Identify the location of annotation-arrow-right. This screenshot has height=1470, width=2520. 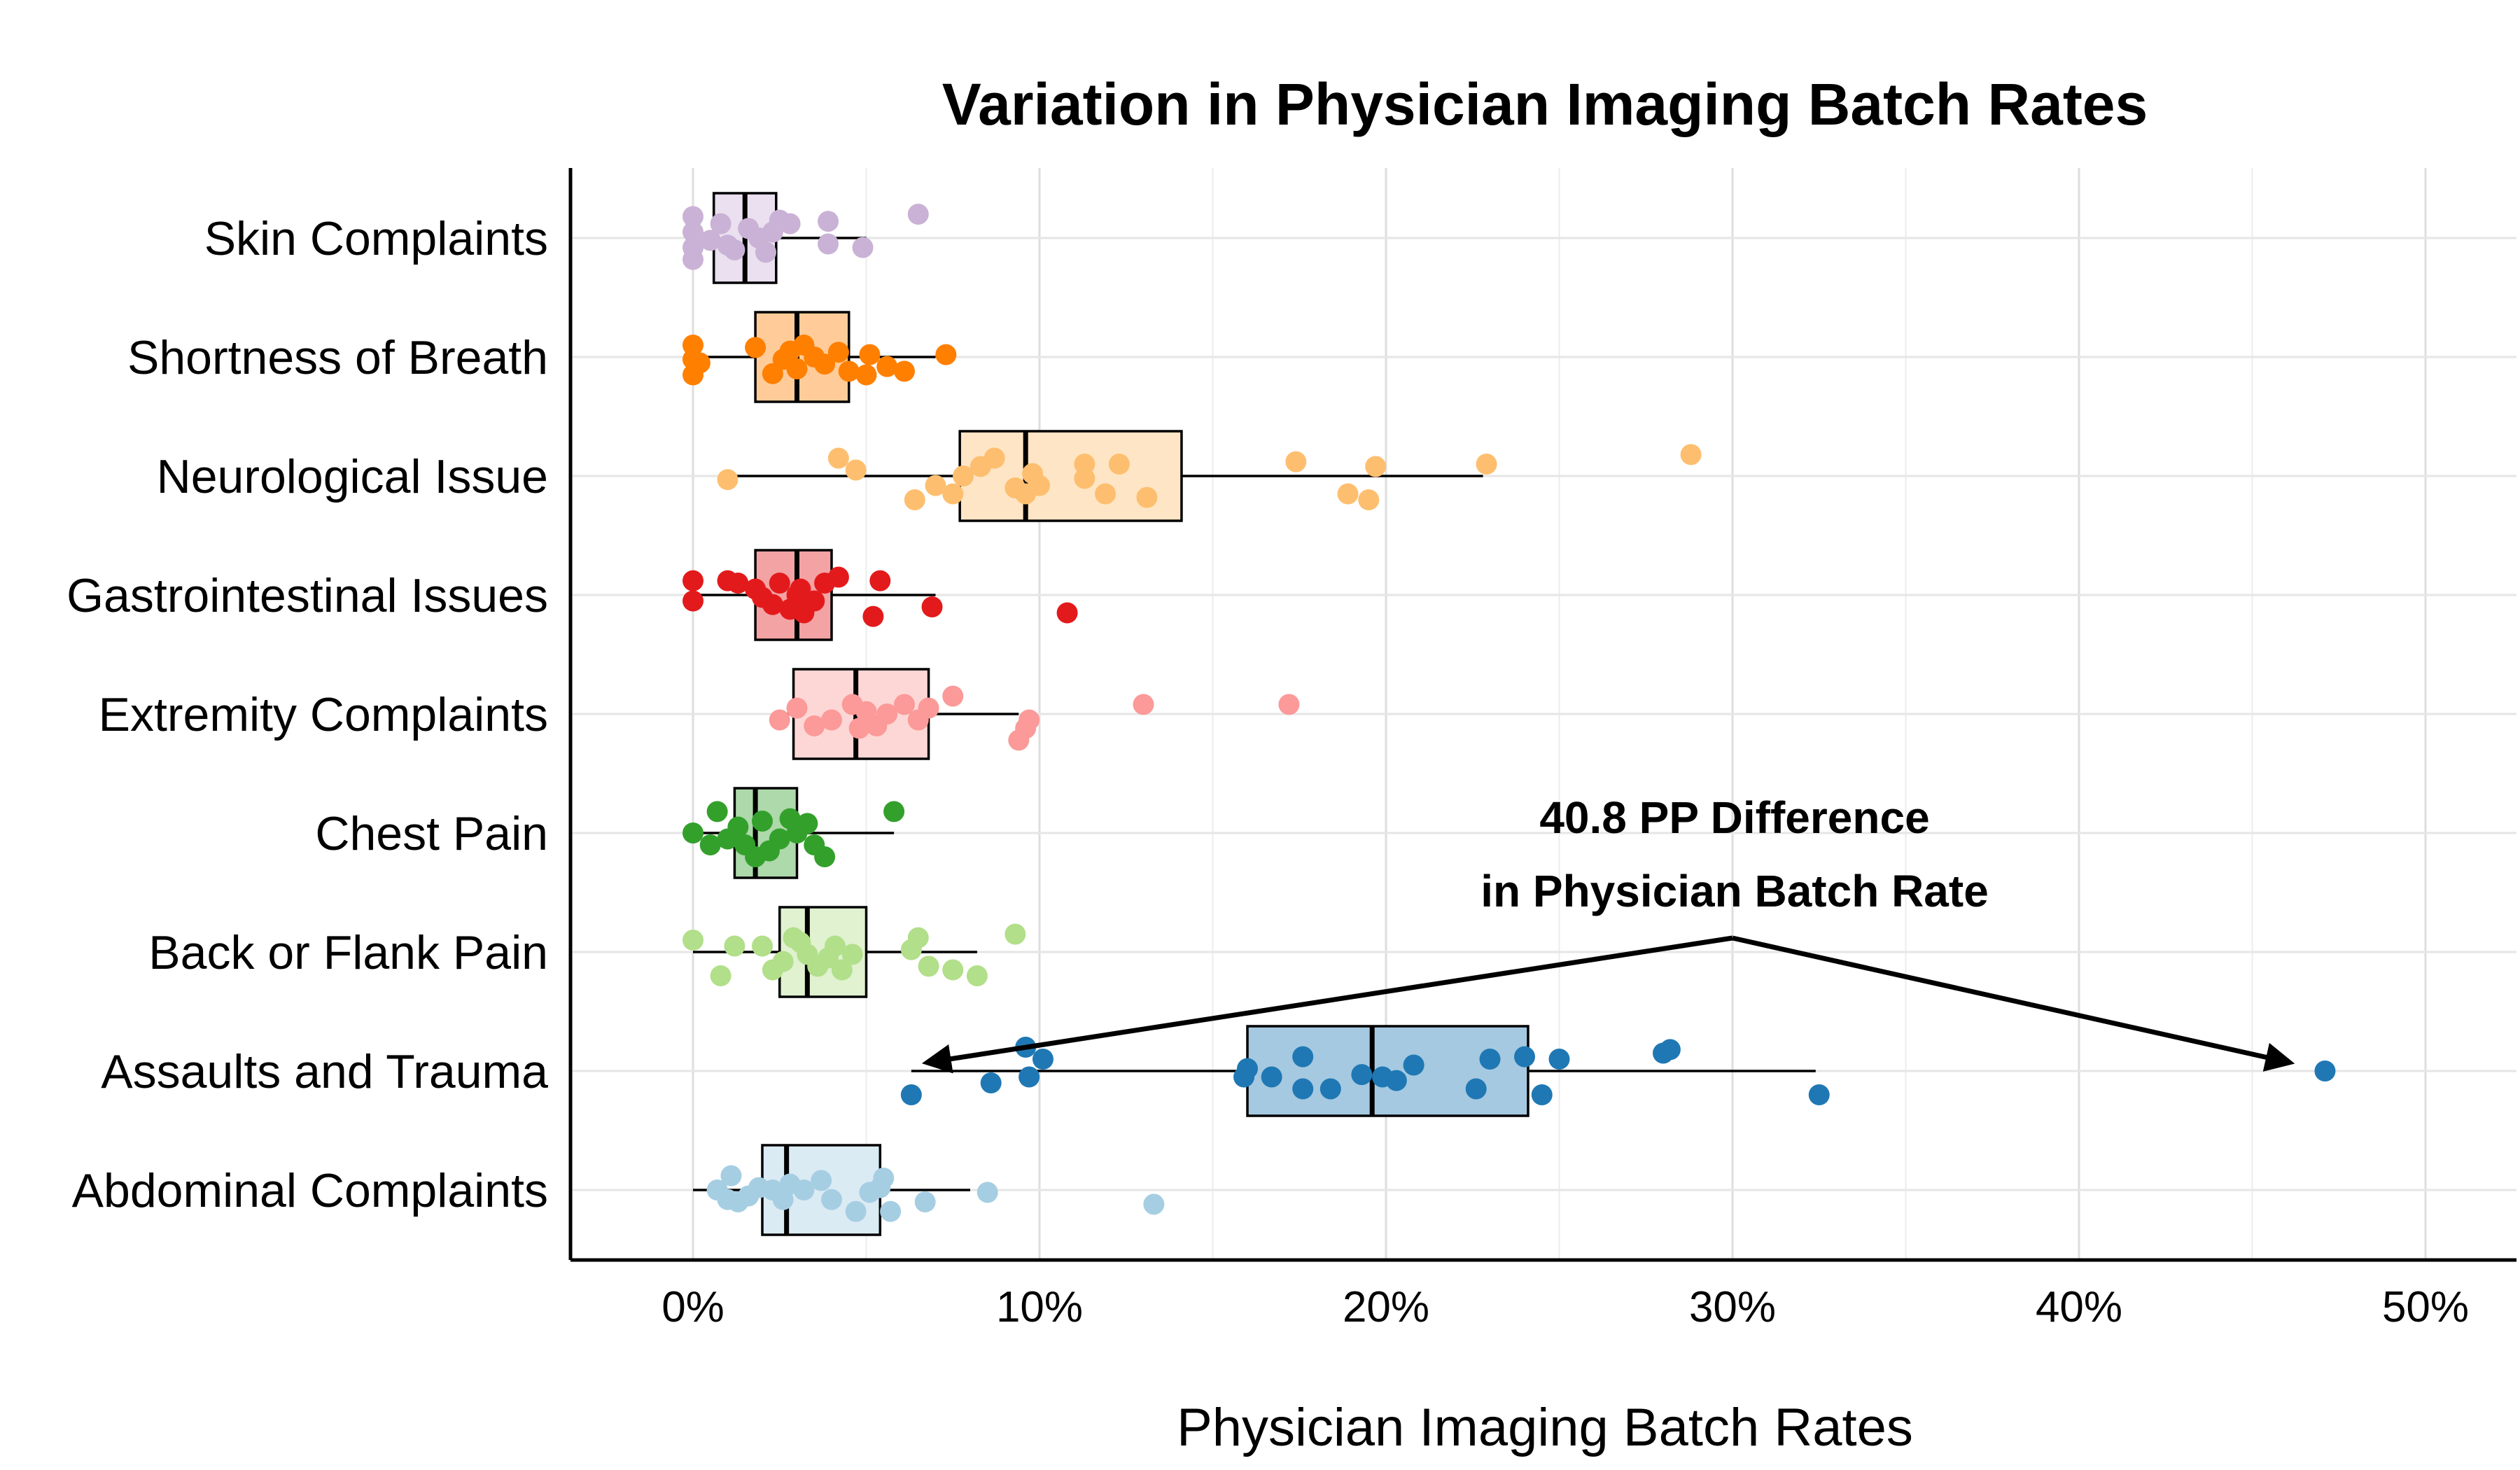
(2013, 1003).